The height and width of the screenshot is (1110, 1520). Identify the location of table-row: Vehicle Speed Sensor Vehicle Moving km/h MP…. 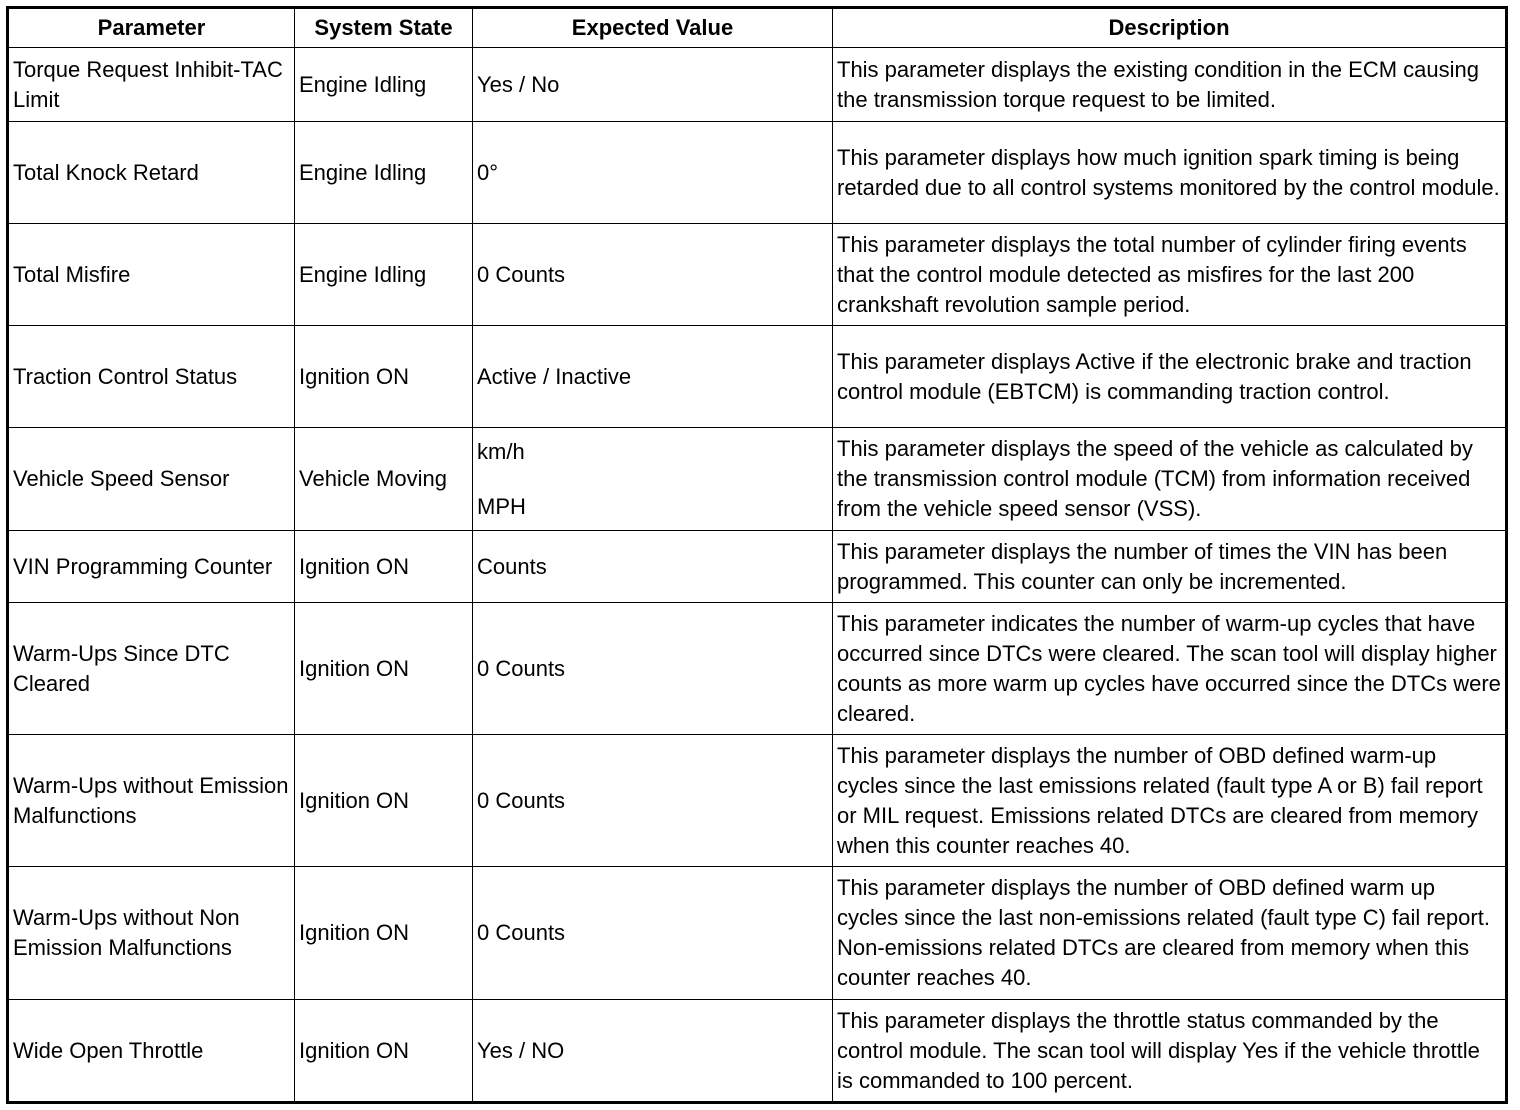
(757, 479).